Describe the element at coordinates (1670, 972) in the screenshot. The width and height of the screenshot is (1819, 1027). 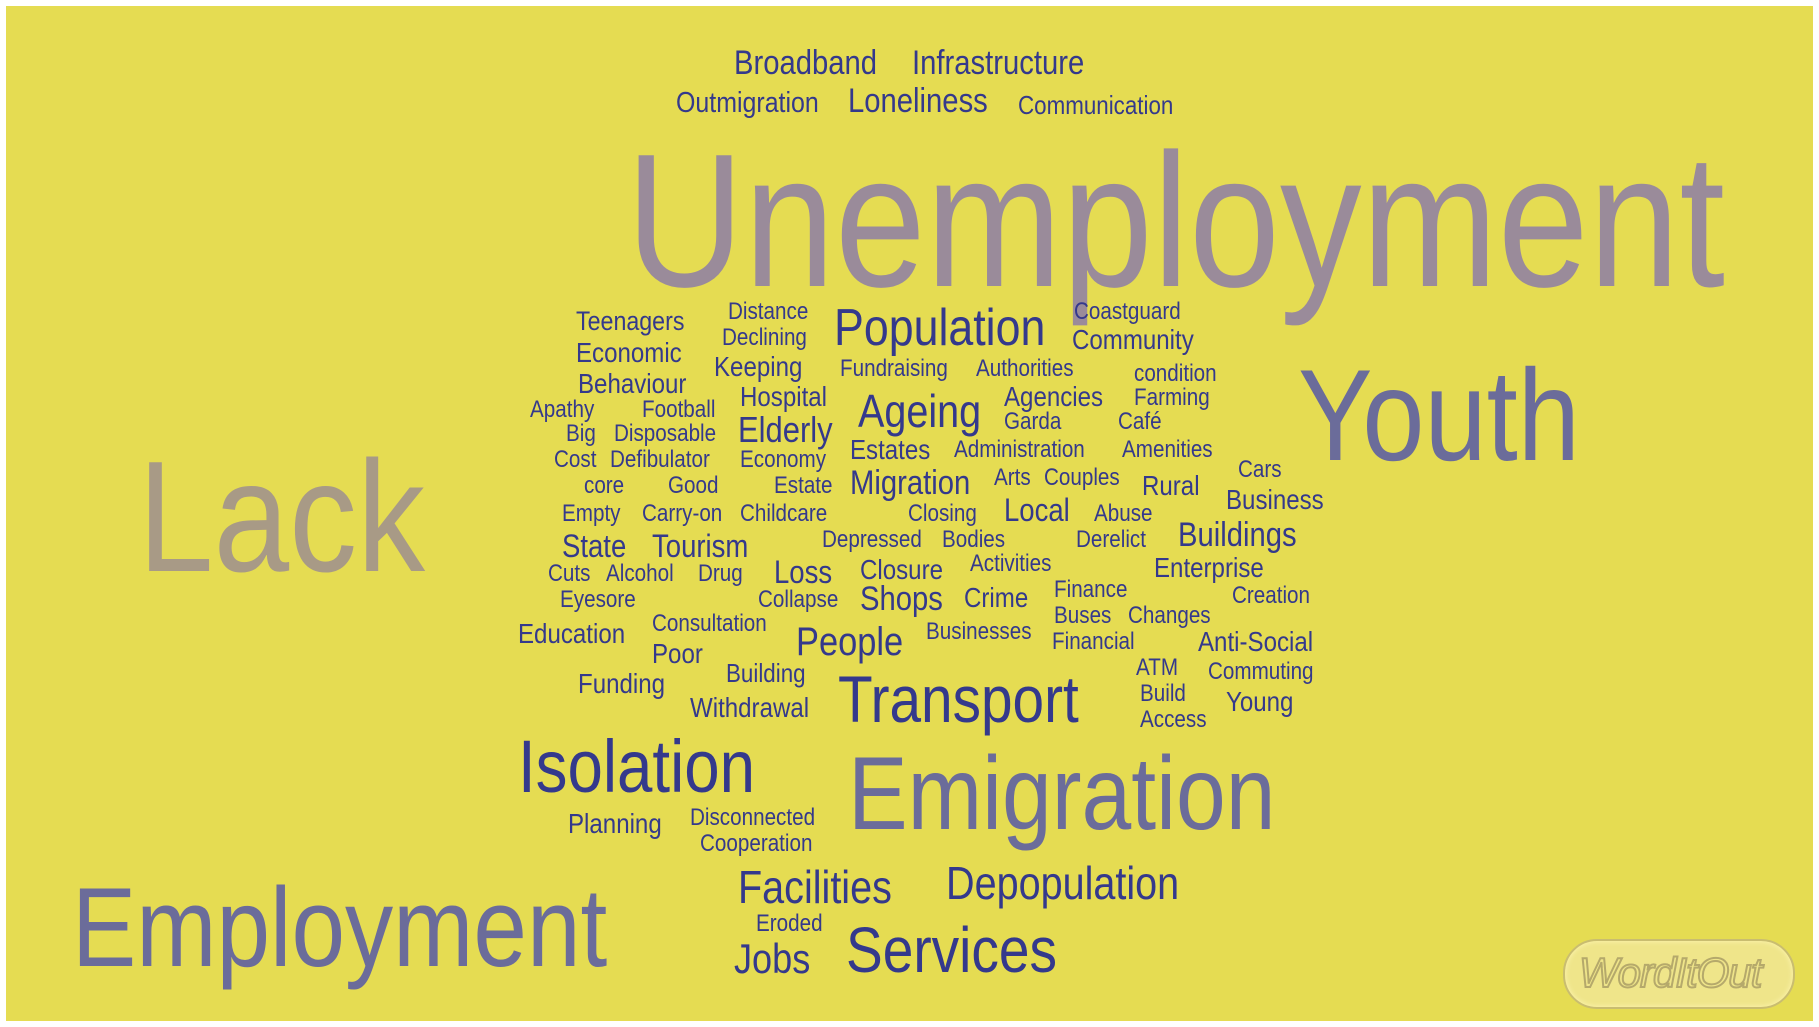
I see `logo-text: WordItOut` at that location.